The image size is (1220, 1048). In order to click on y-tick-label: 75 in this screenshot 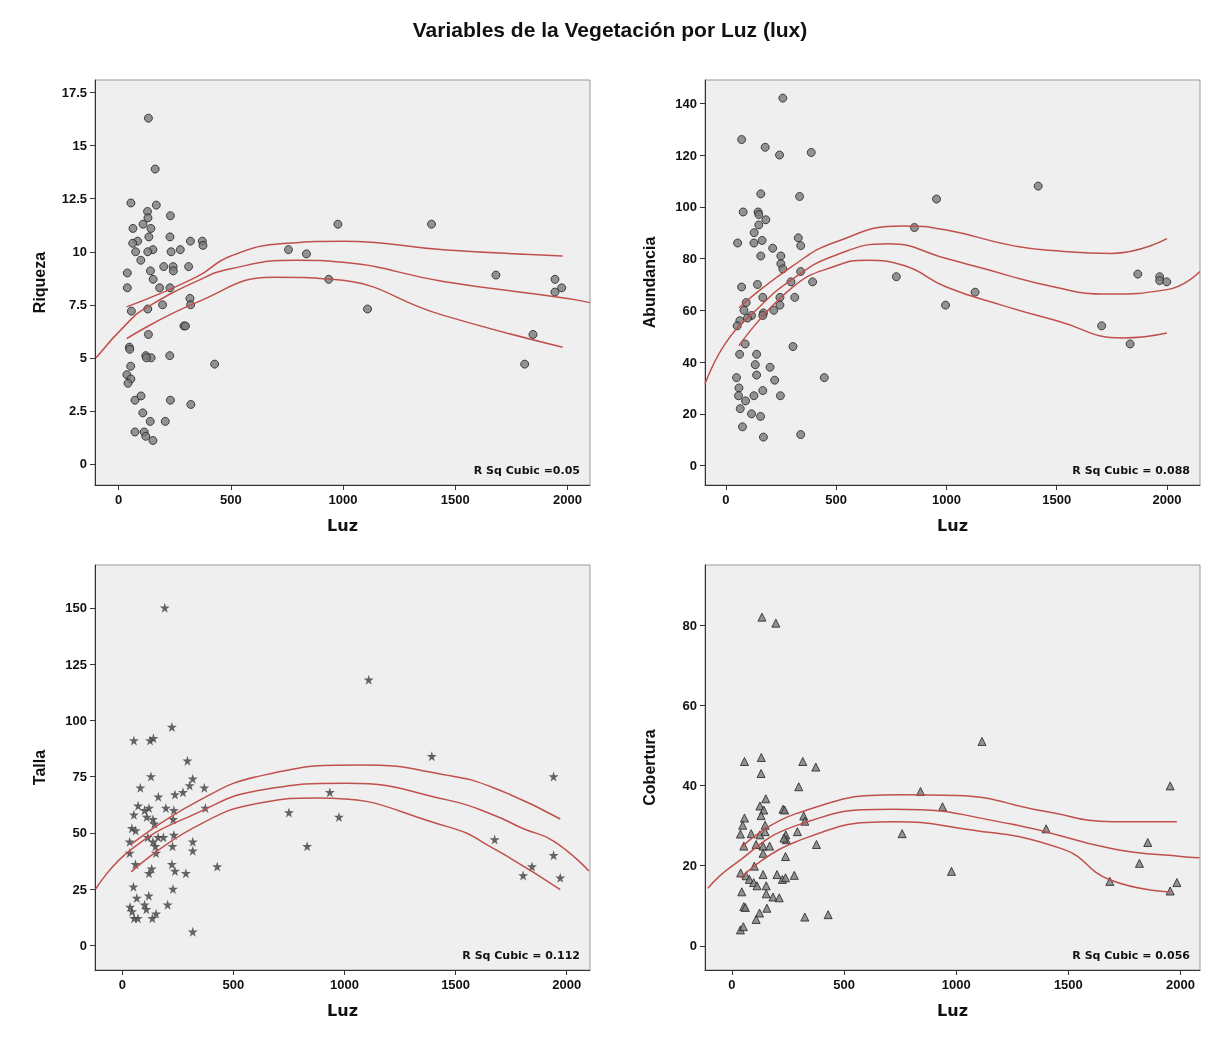, I will do `click(79, 776)`.